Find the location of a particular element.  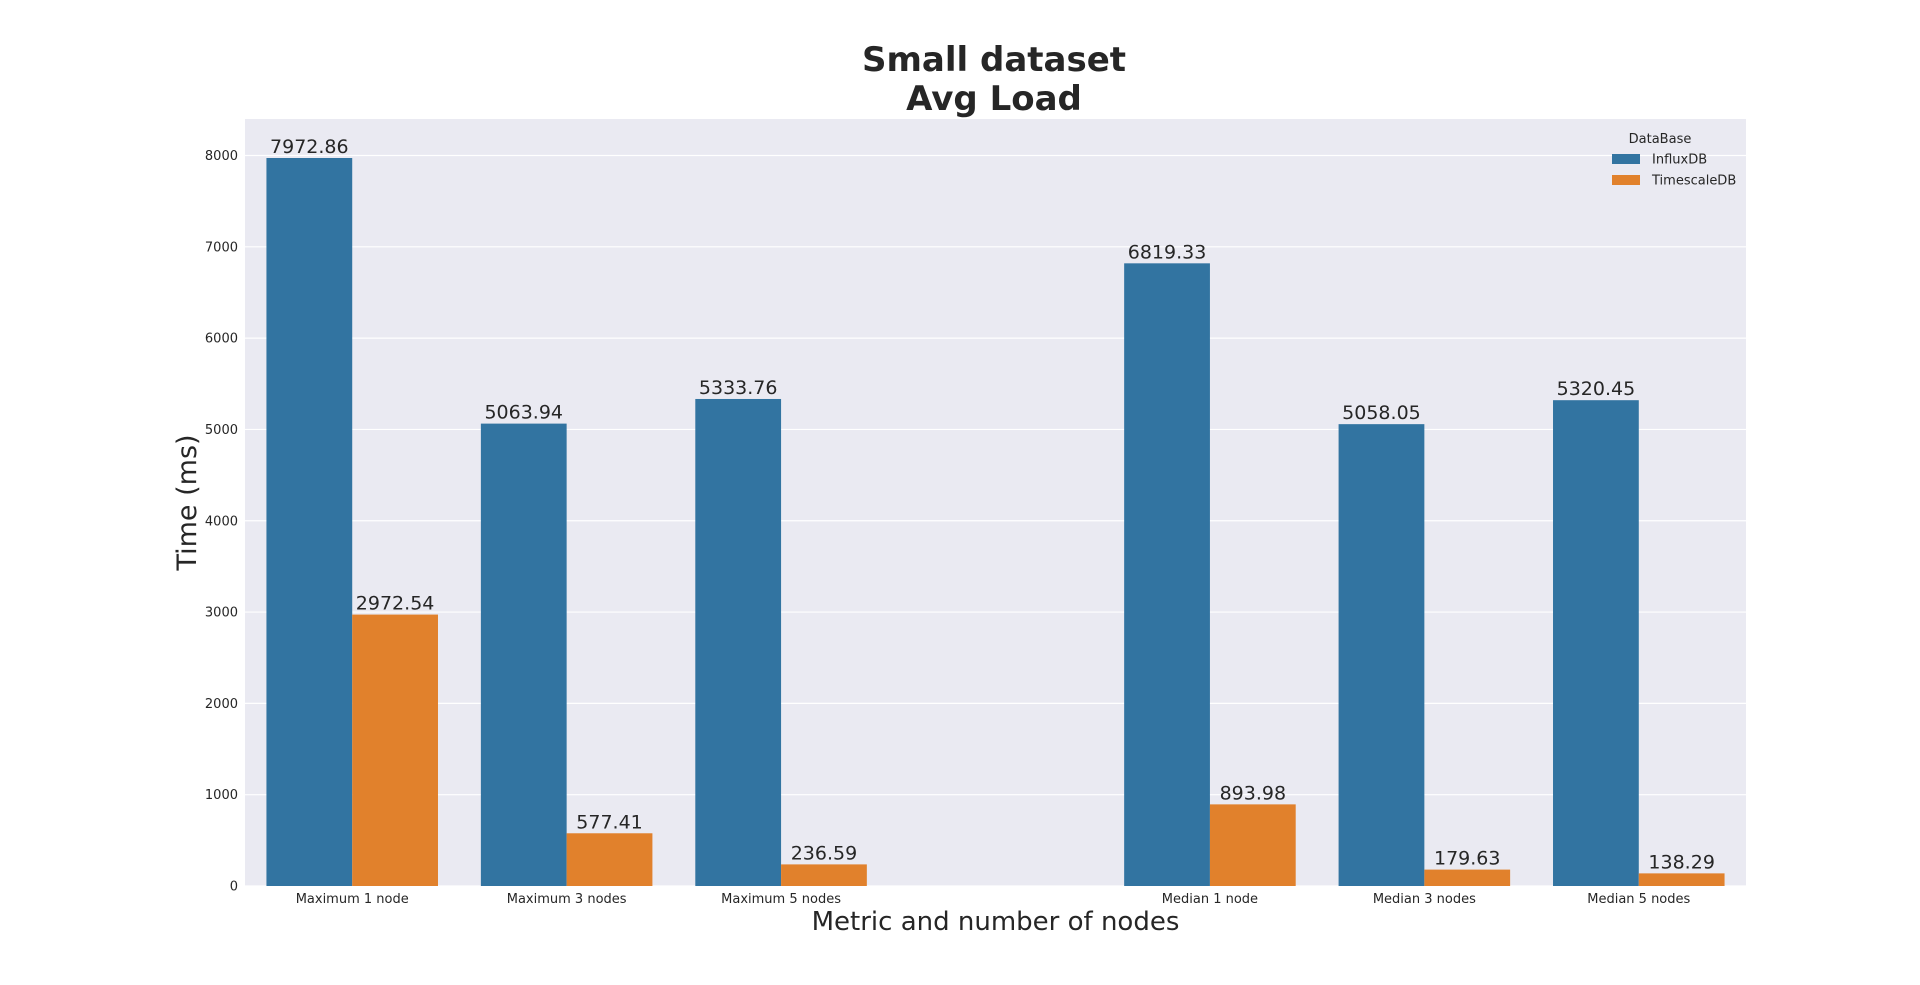

data-label: 179.63 is located at coordinates (1467, 859).